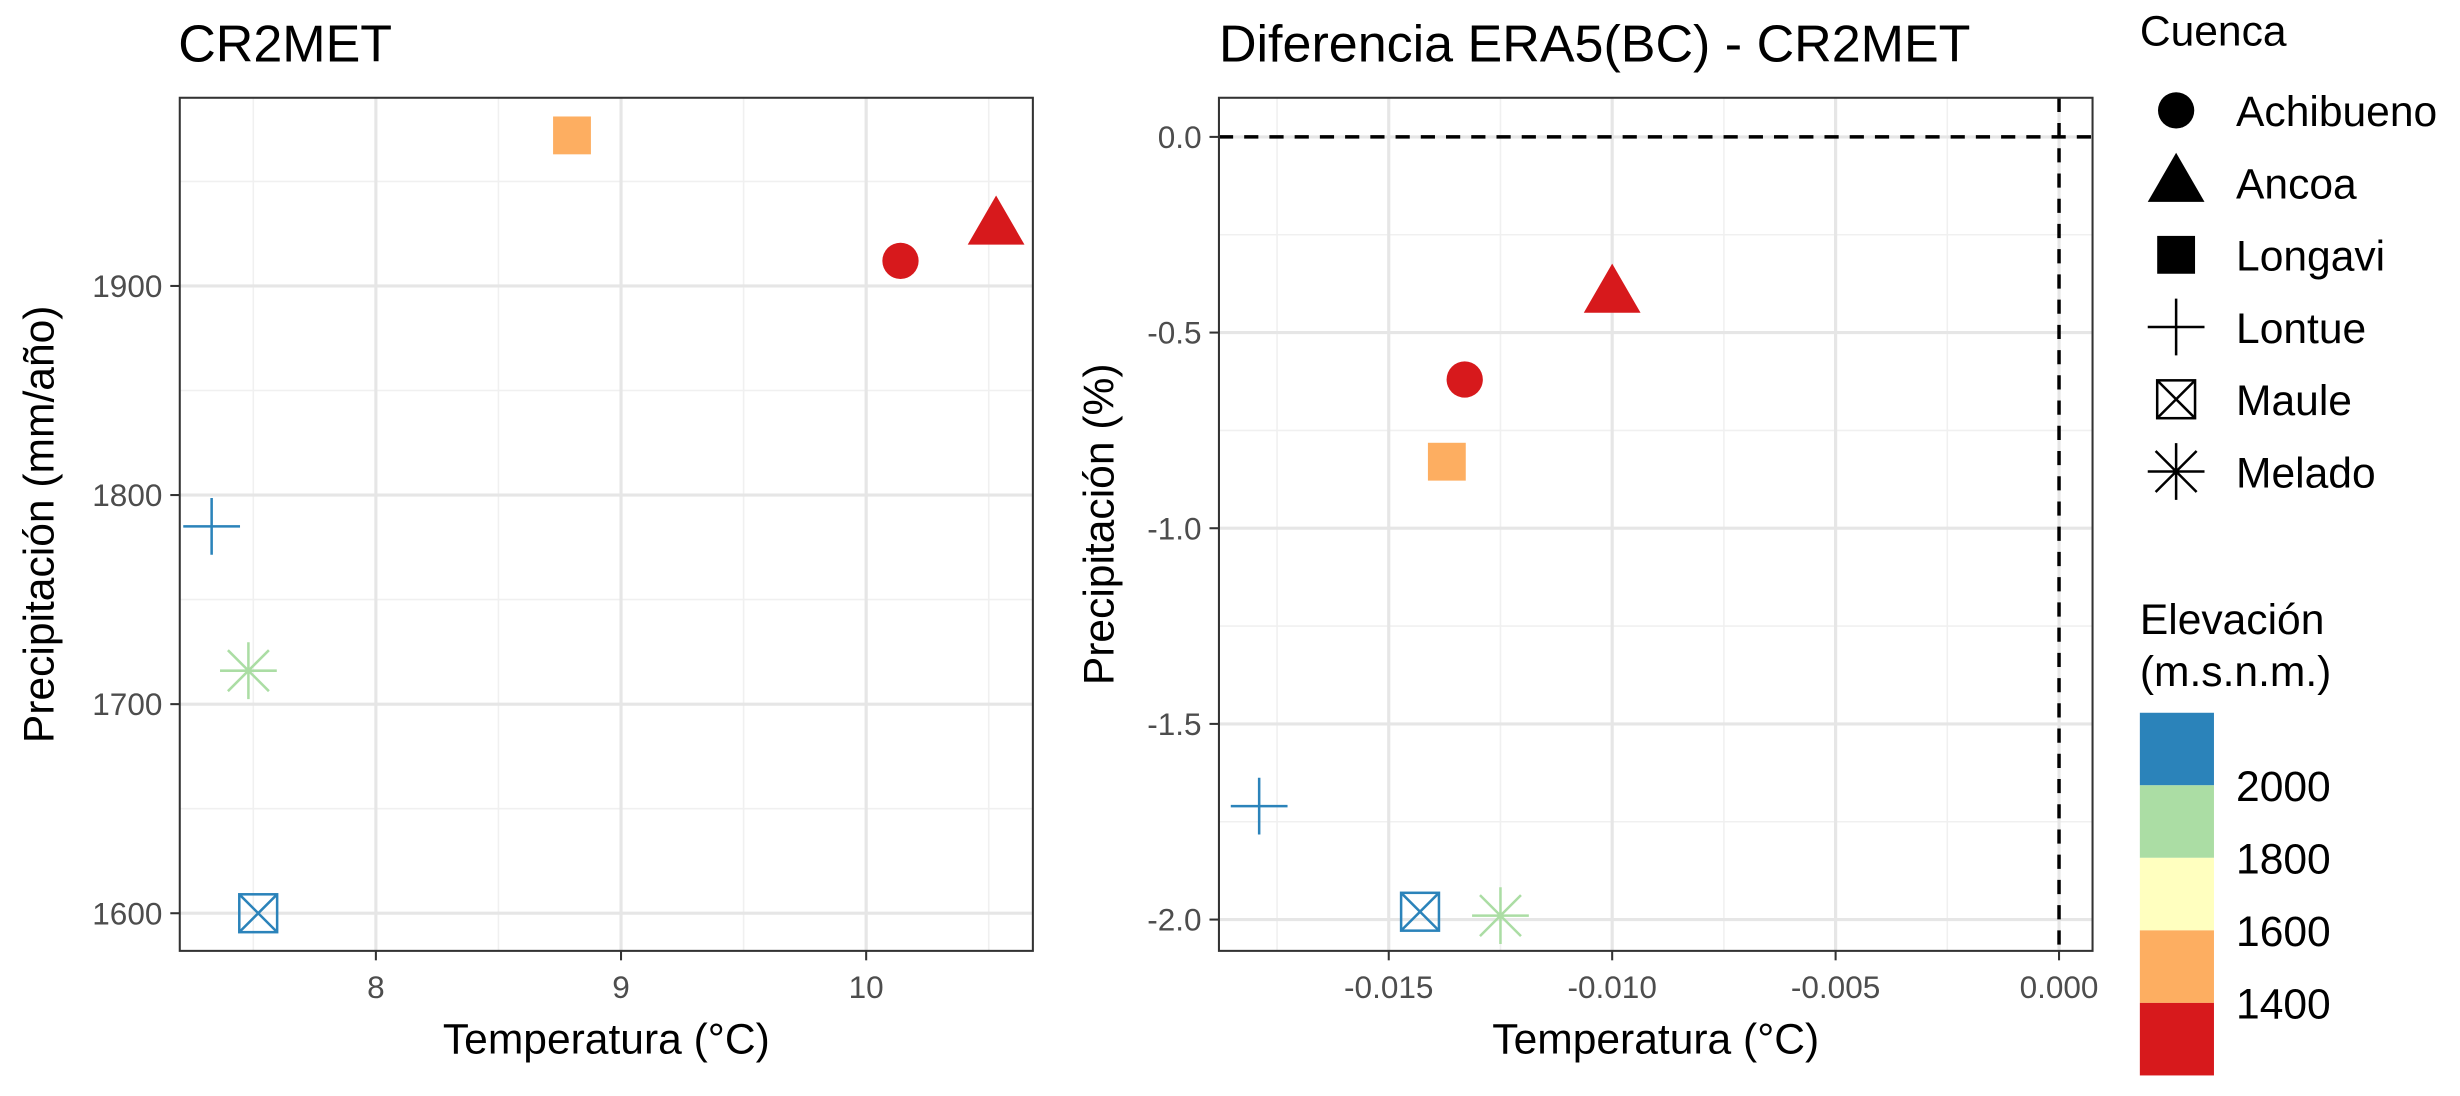 This screenshot has width=2460, height=1096. Describe the element at coordinates (2213, 32) in the screenshot. I see `legend-title: Cuenca` at that location.